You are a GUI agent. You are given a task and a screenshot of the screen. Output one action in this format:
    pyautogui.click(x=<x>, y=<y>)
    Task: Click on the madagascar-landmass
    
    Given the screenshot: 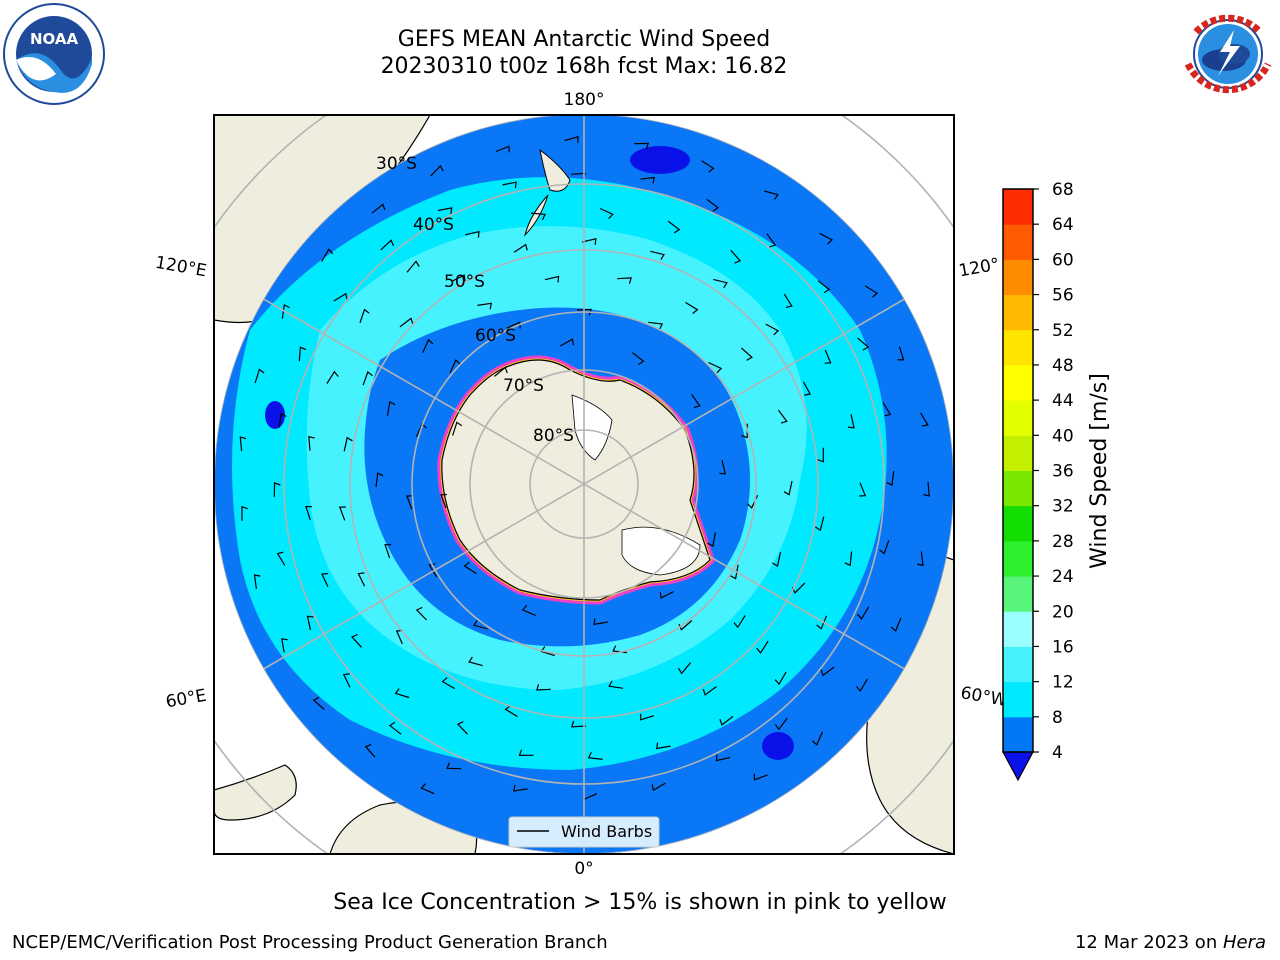 What is the action you would take?
    pyautogui.click(x=255, y=792)
    